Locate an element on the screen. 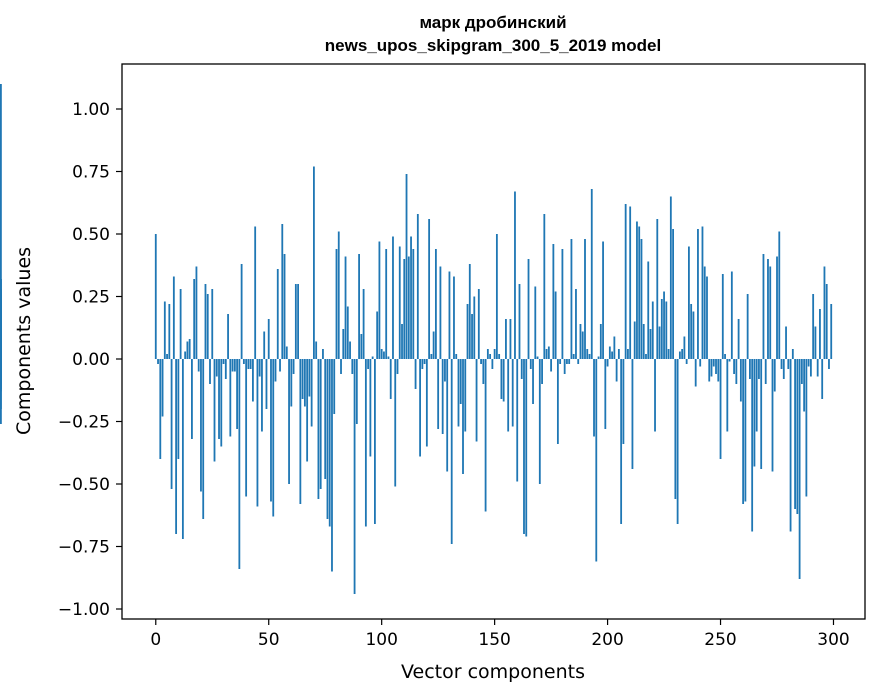 This screenshot has height=696, width=880. y-tick-label: −1.00 is located at coordinates (84, 610).